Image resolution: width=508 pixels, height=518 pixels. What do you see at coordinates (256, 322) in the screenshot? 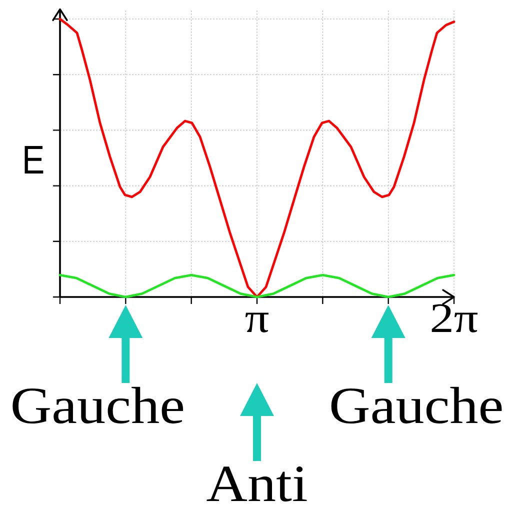
I see `x-tick-label: π` at bounding box center [256, 322].